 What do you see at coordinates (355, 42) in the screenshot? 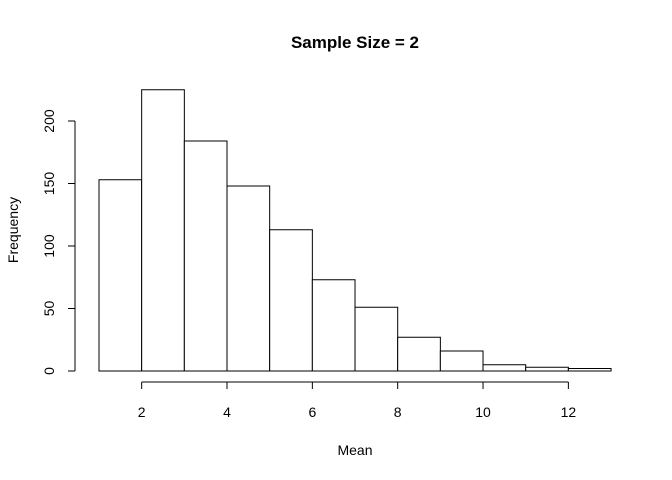
I see `chart-title: Sample Size = 2` at bounding box center [355, 42].